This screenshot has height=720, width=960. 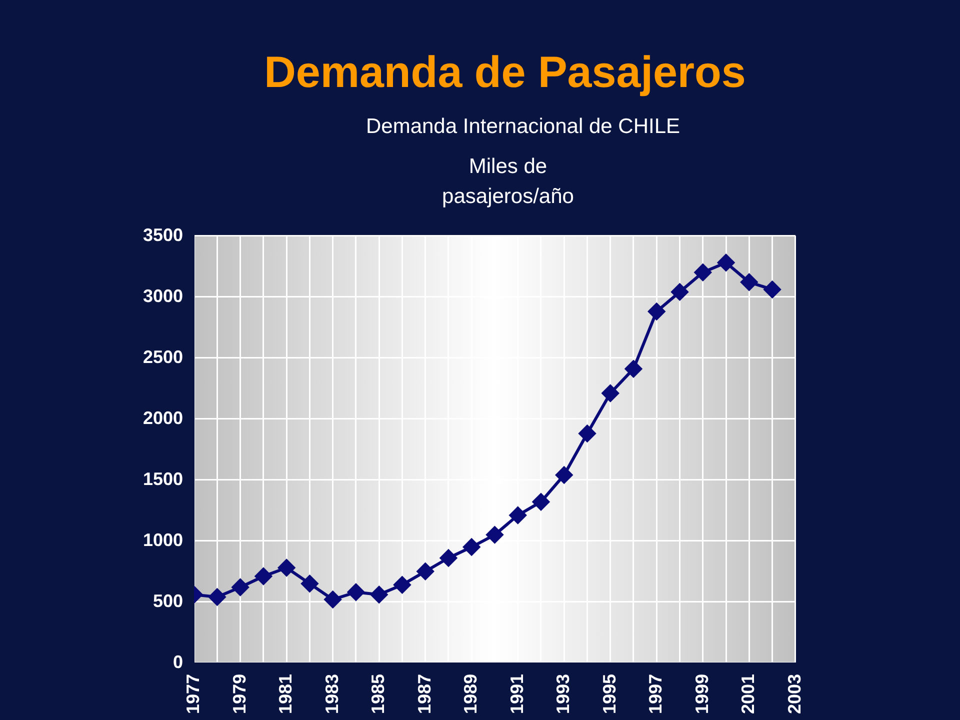 What do you see at coordinates (193, 694) in the screenshot?
I see `x-tick-label: 1977` at bounding box center [193, 694].